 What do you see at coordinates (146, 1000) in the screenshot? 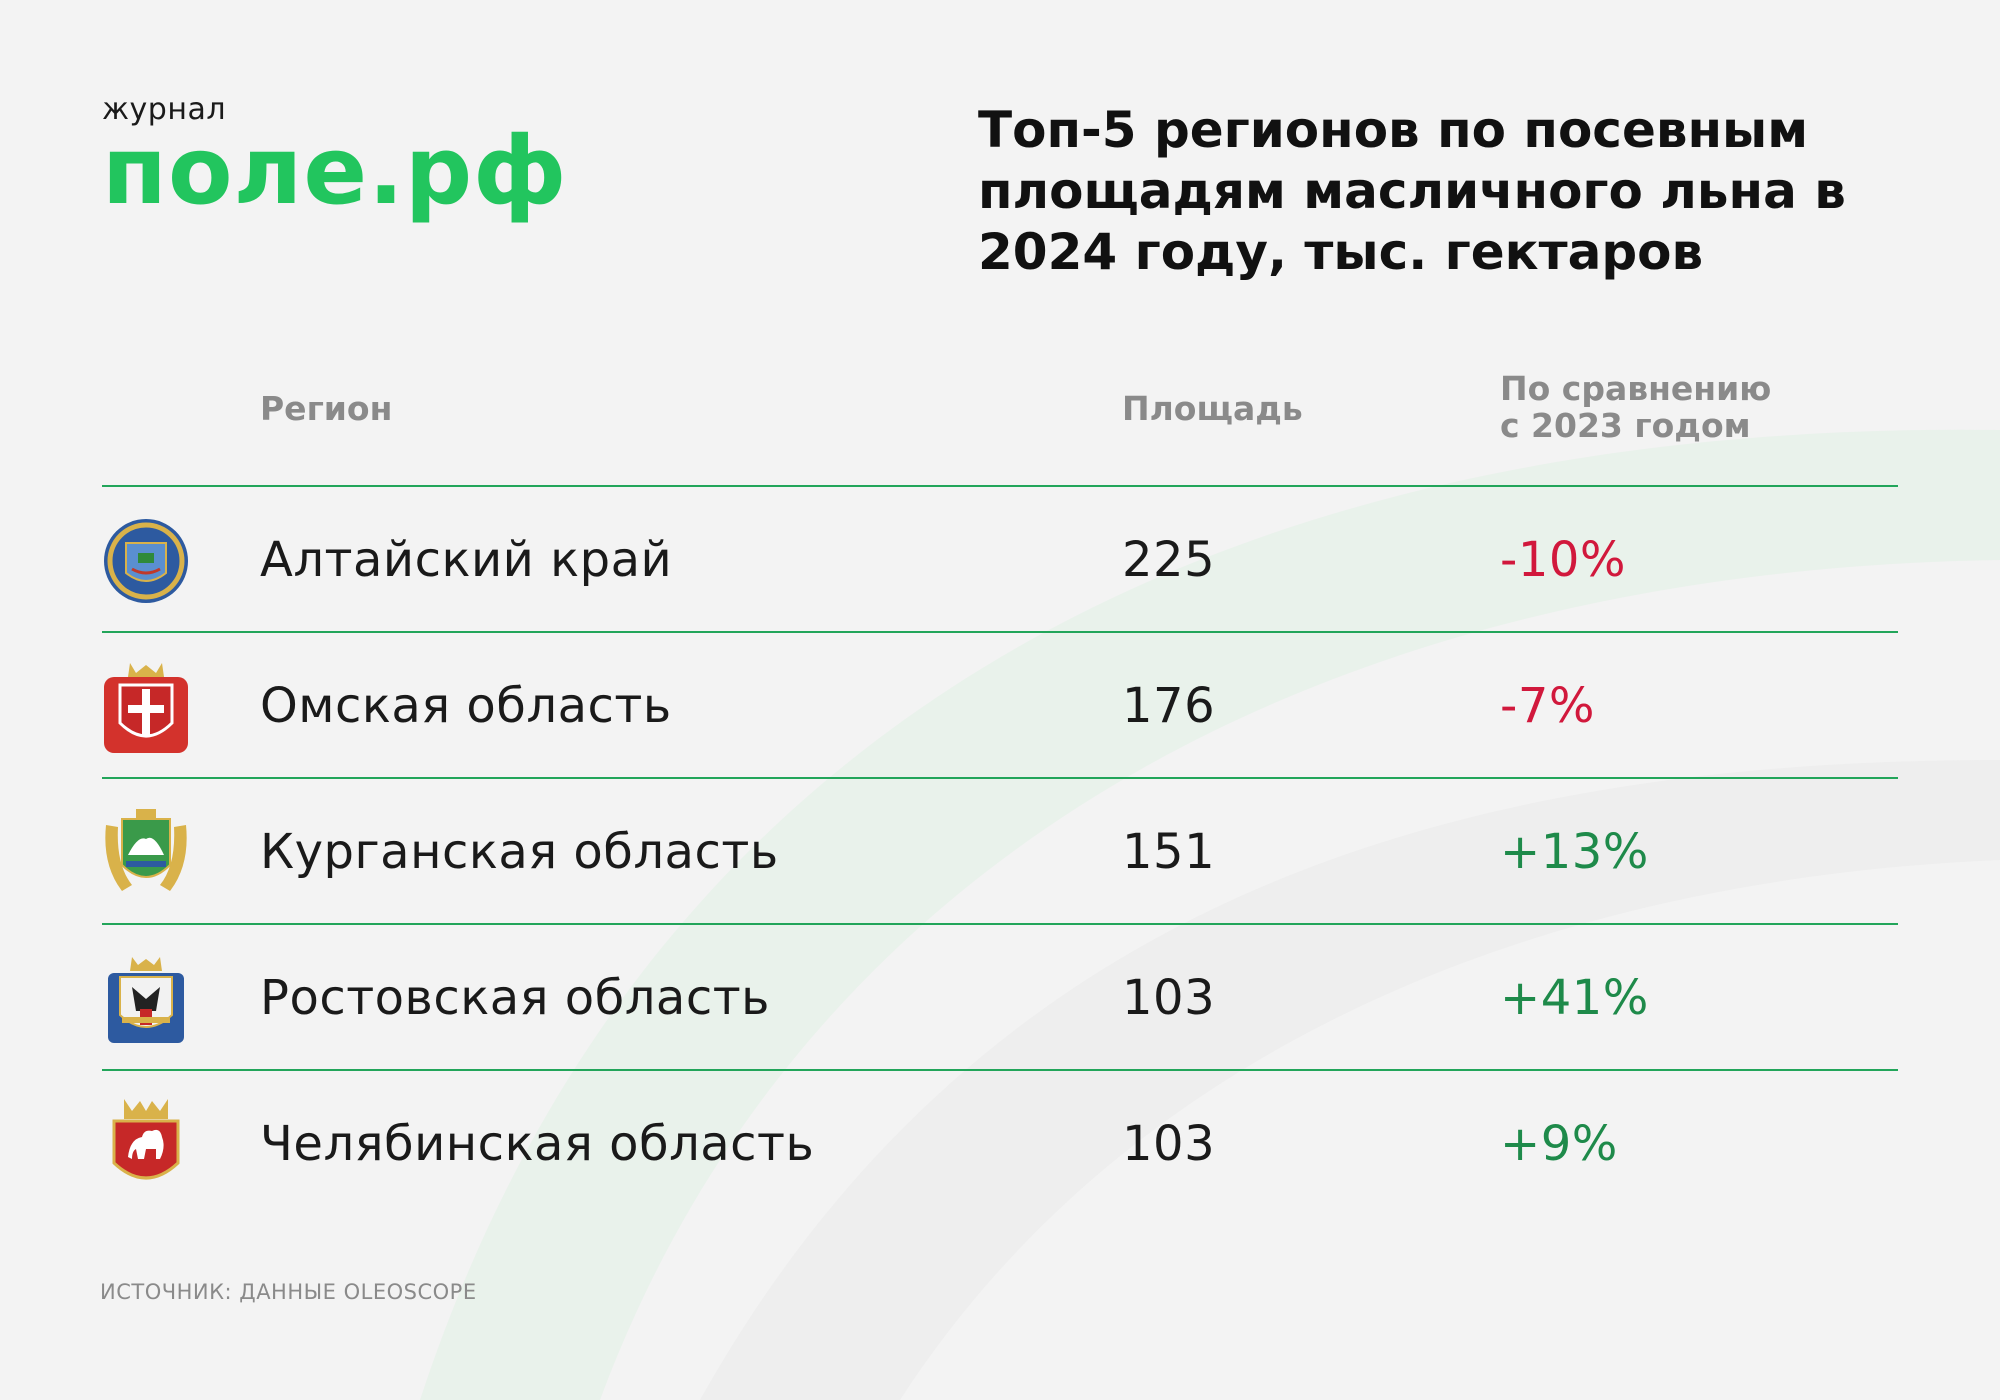
I see `rostov-oblast-coat-of-arms-icon` at bounding box center [146, 1000].